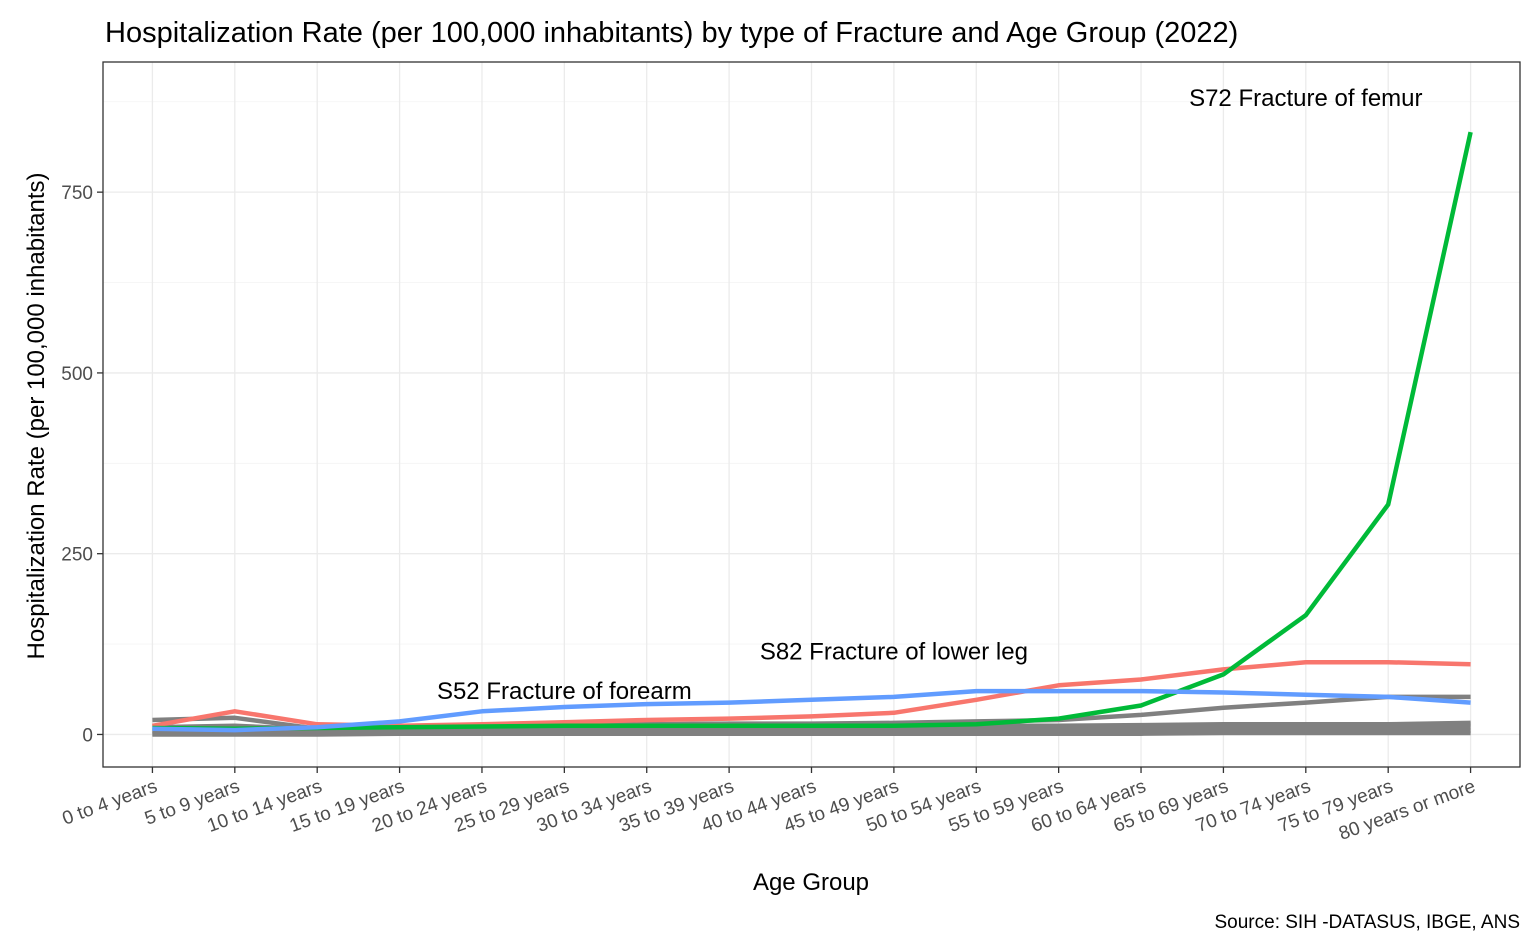 The width and height of the screenshot is (1536, 949). Describe the element at coordinates (82, 464) in the screenshot. I see `y-axis: 0 250 500 750` at that location.